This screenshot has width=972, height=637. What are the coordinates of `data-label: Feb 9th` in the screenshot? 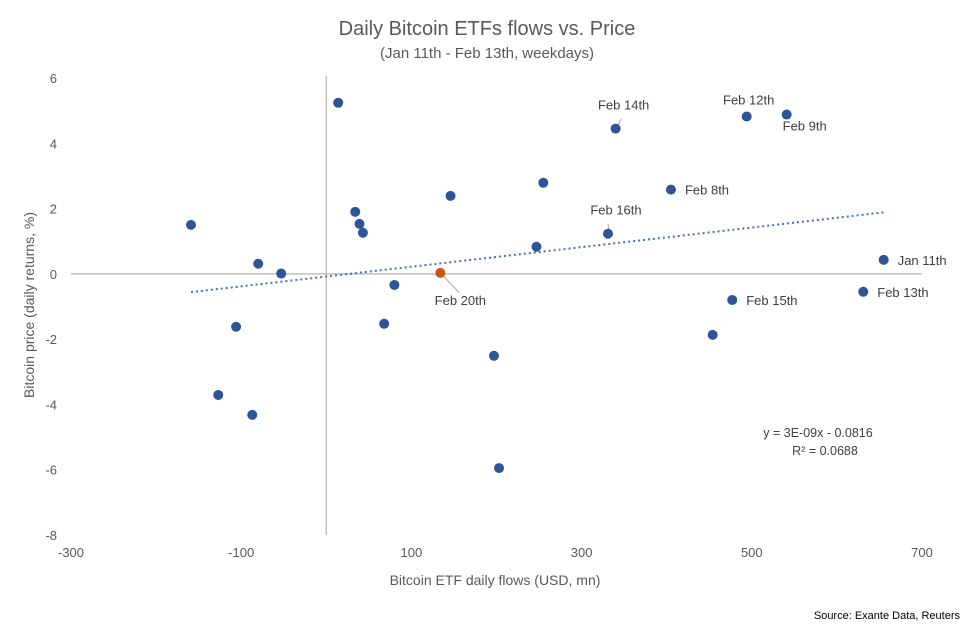 It's located at (805, 126).